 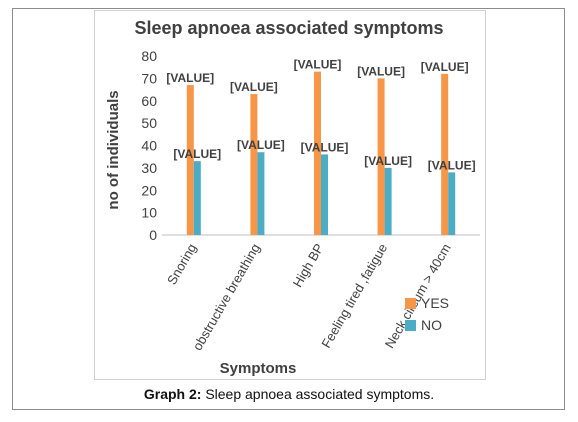 What do you see at coordinates (226, 297) in the screenshot?
I see `x-tick-label: obstructive breathing` at bounding box center [226, 297].